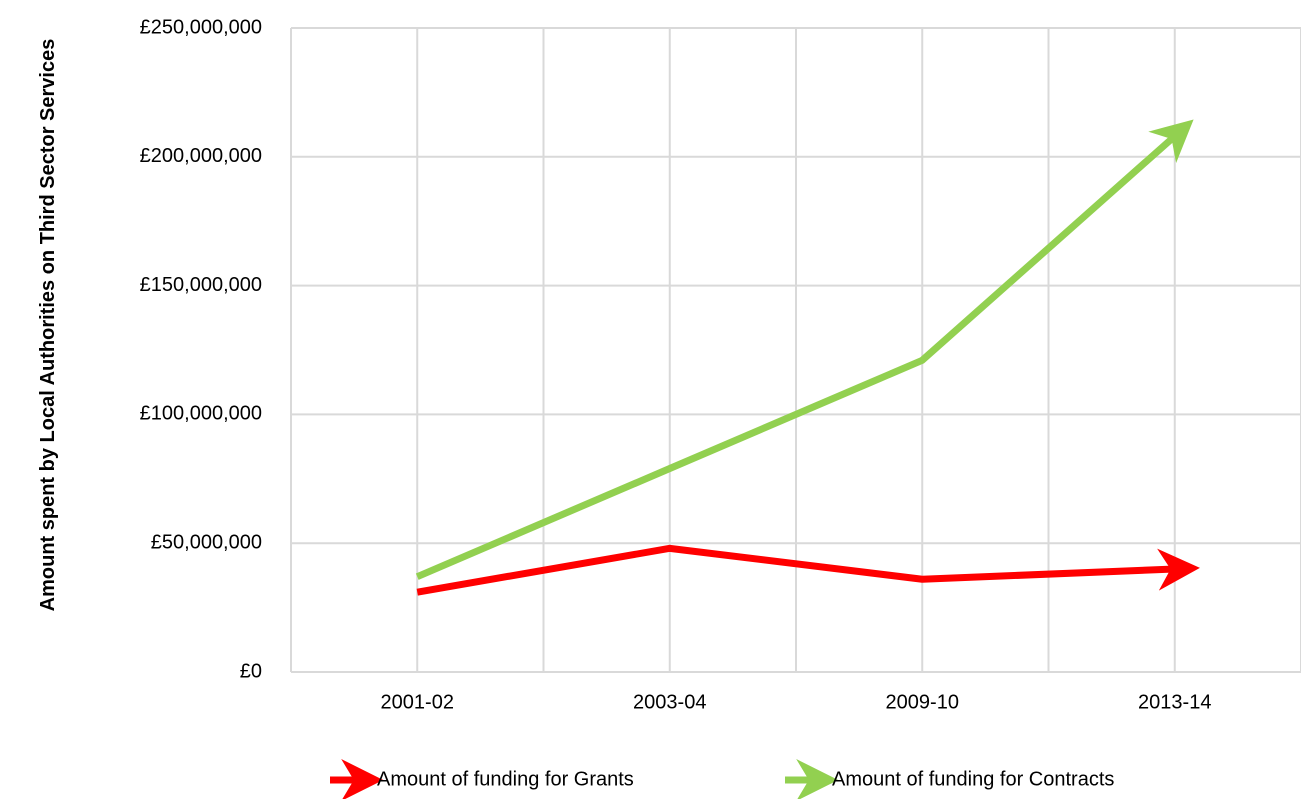  Describe the element at coordinates (206, 542) in the screenshot. I see `y-tick-label: £50,000,000` at that location.